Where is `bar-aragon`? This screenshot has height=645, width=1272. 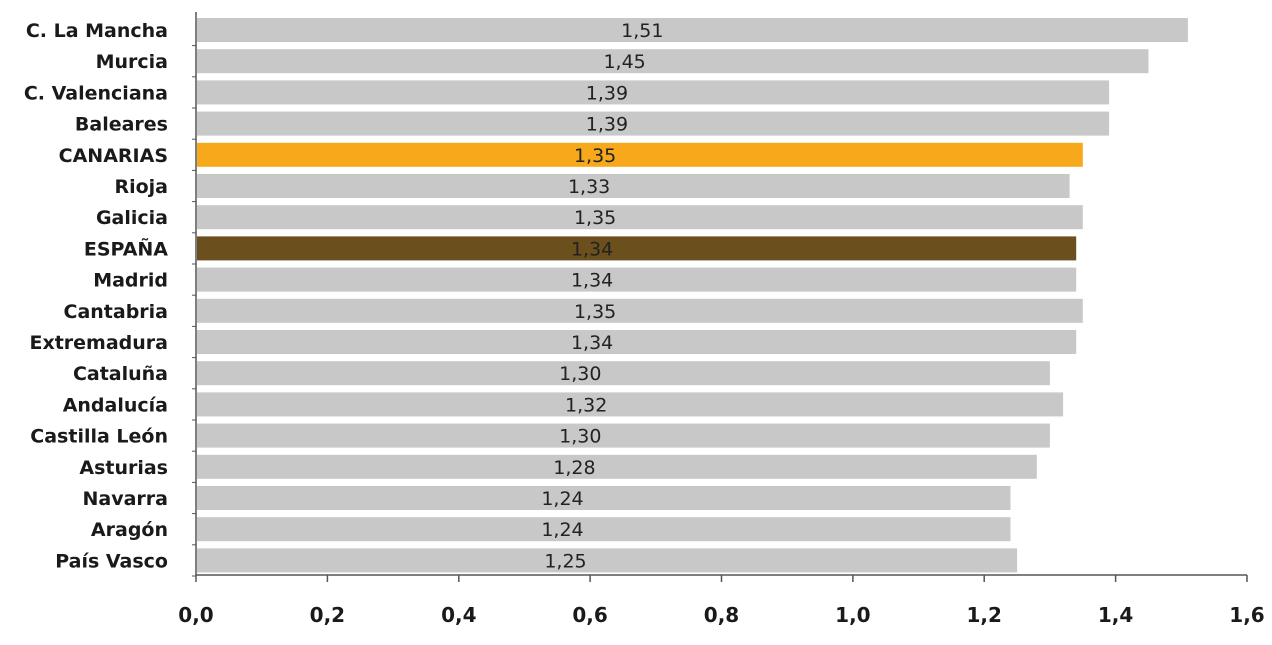
bar-aragon is located at coordinates (604, 529).